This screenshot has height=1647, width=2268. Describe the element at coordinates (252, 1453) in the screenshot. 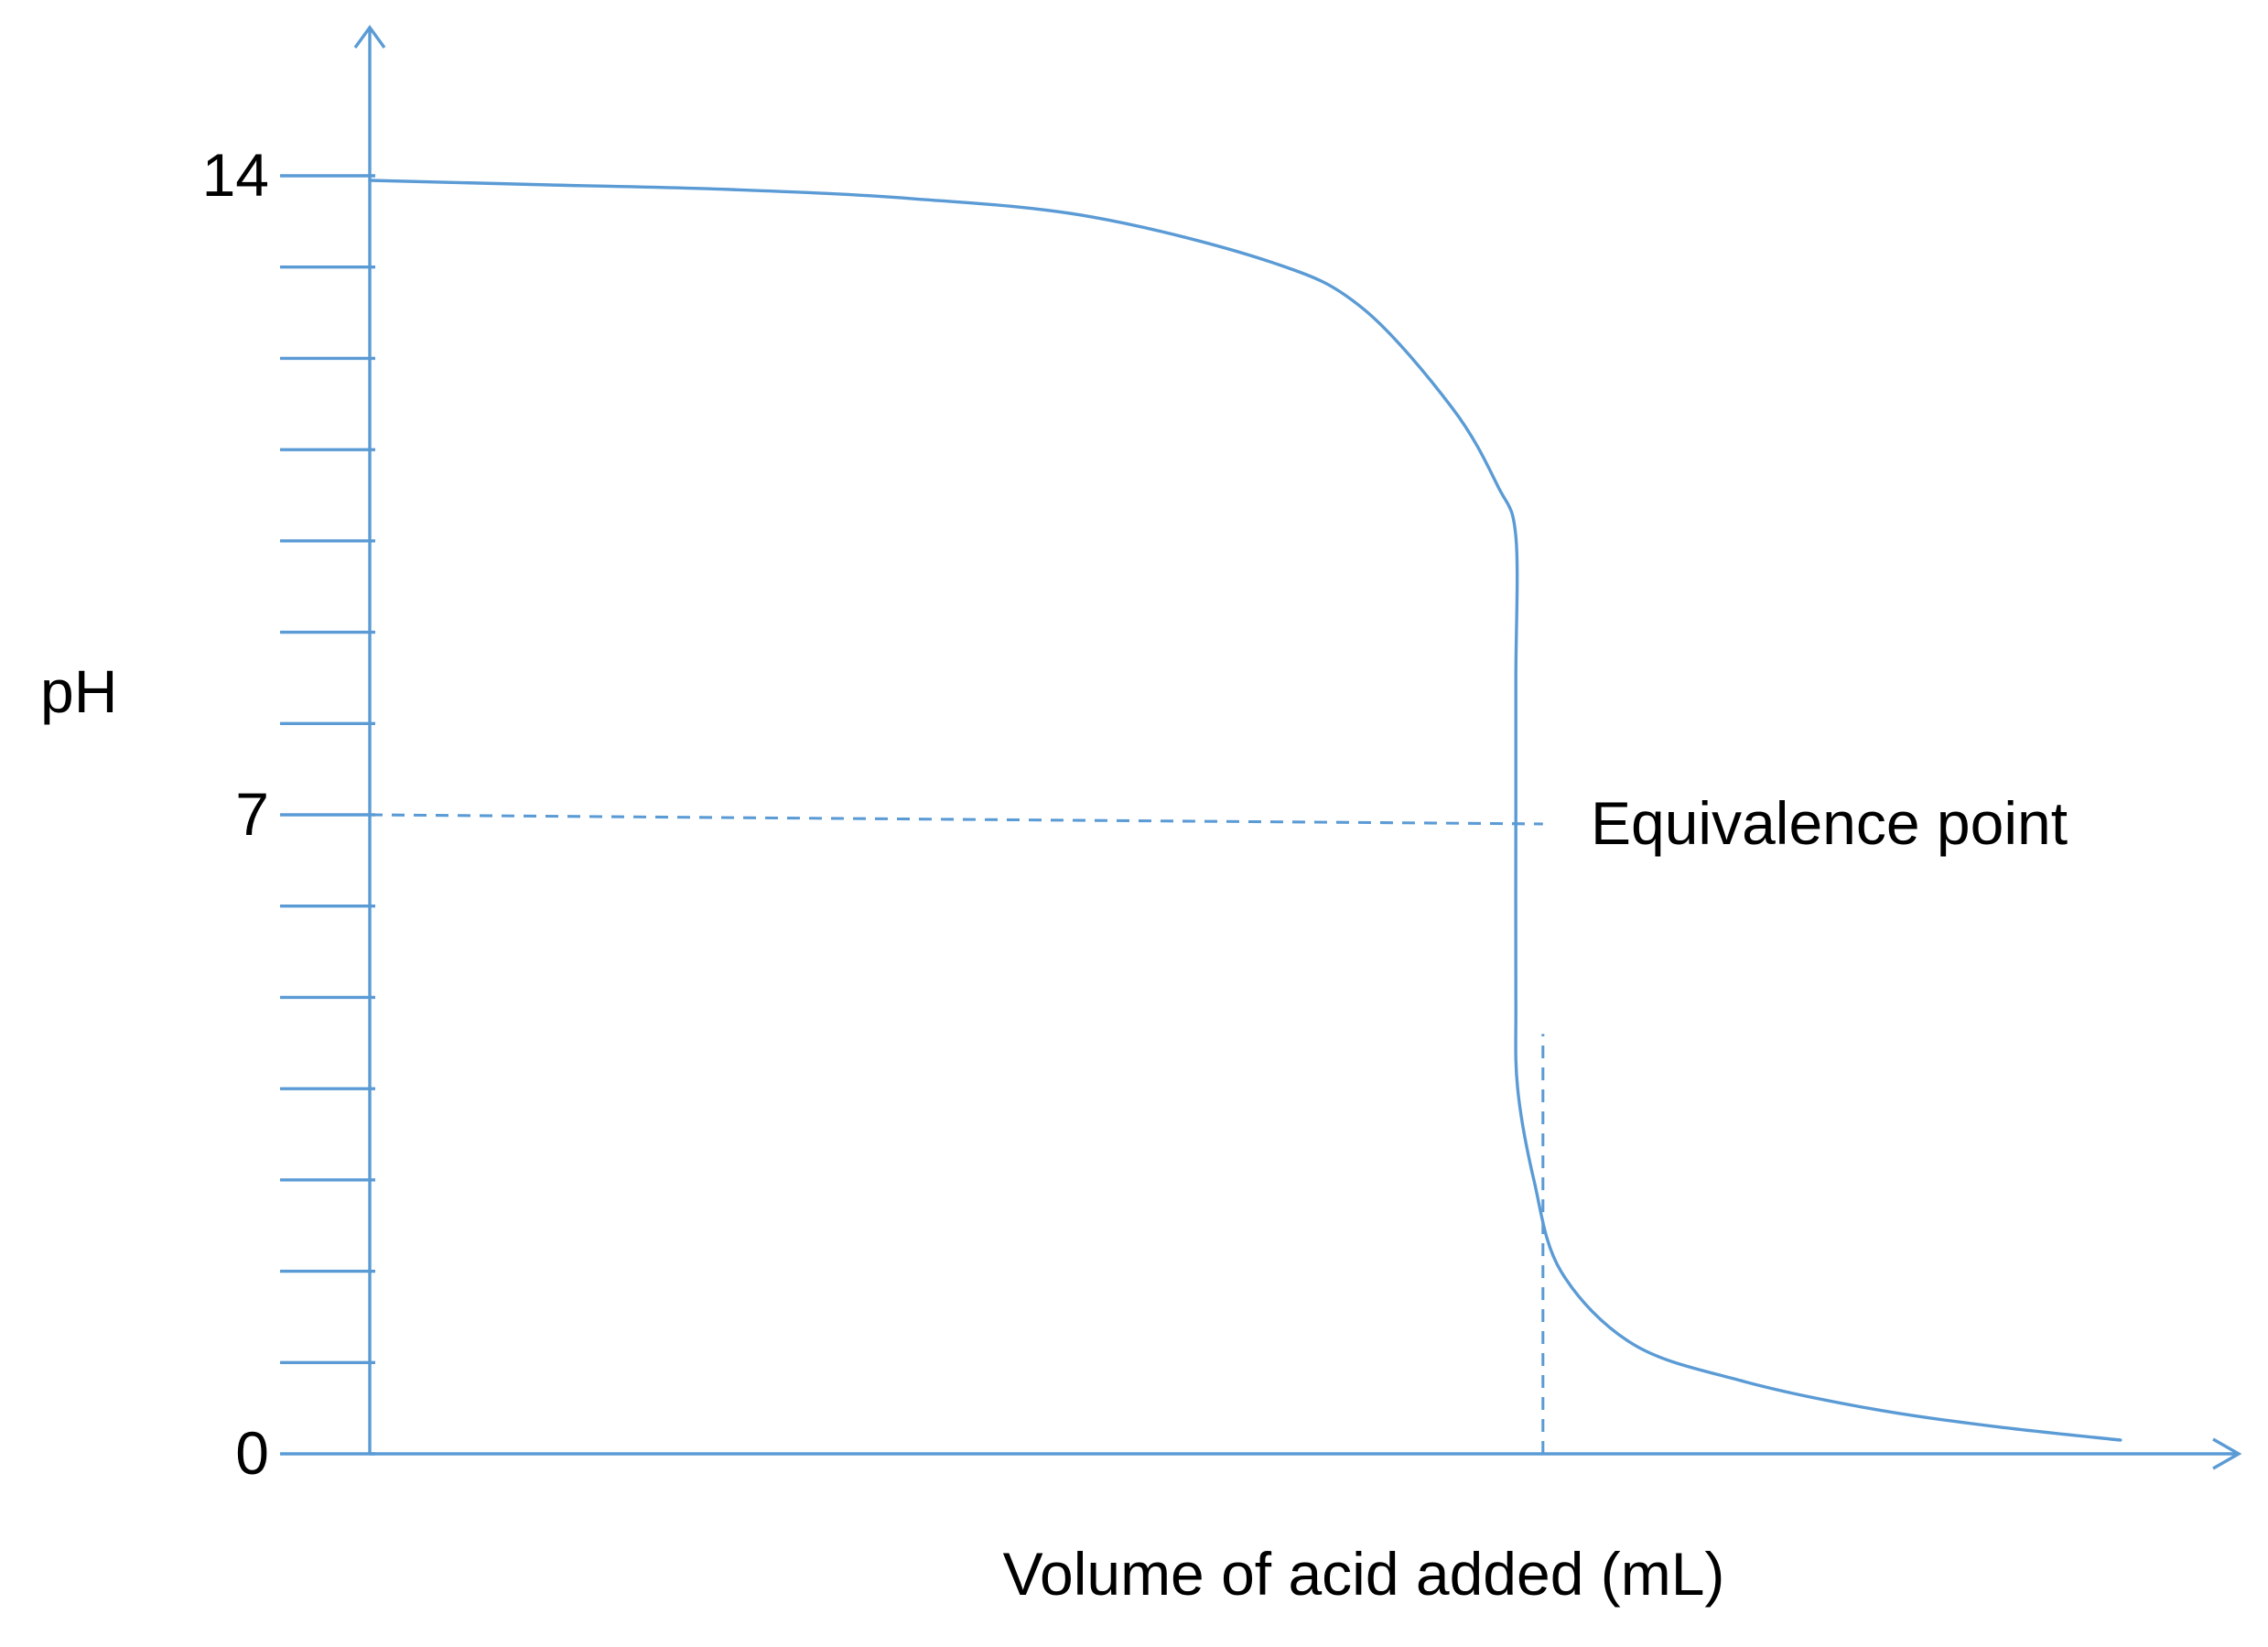

I see `y-tick-label: 0` at that location.